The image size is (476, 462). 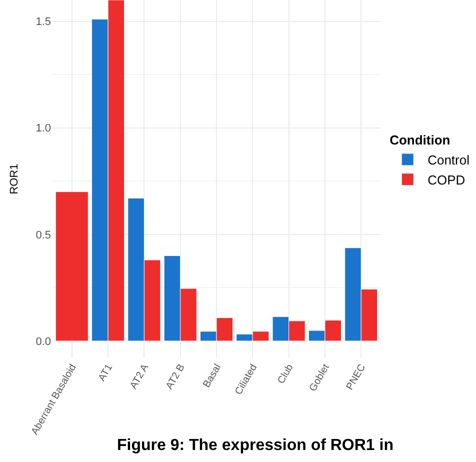 What do you see at coordinates (106, 373) in the screenshot?
I see `x-tick-label: AT1` at bounding box center [106, 373].